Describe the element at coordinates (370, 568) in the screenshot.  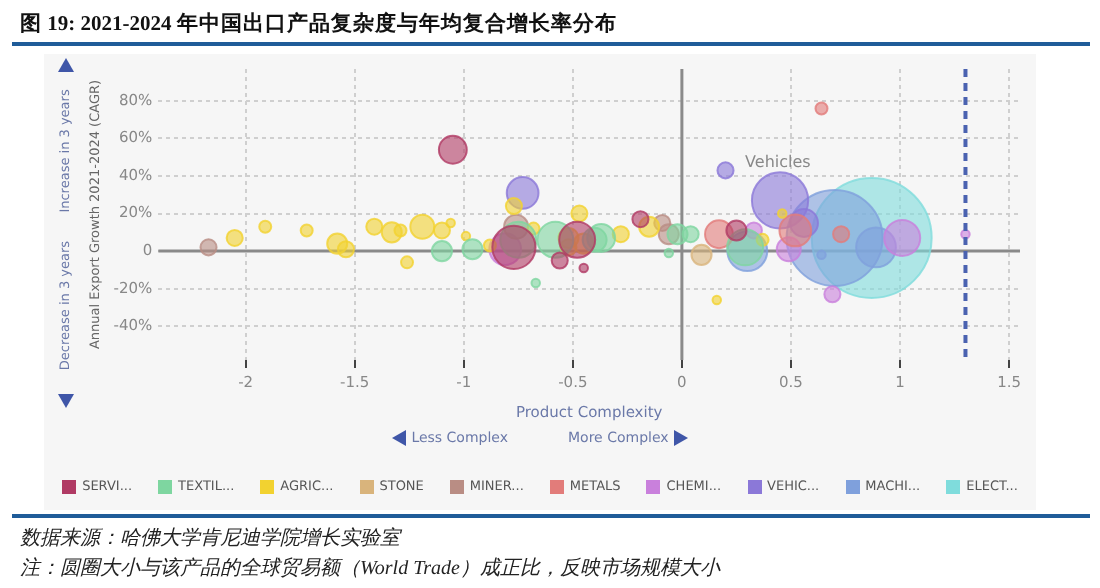
I see `text: 注：圆圈大小与该产品的全球贸易额（World Trade）成正比，反映市场规模大小` at that location.